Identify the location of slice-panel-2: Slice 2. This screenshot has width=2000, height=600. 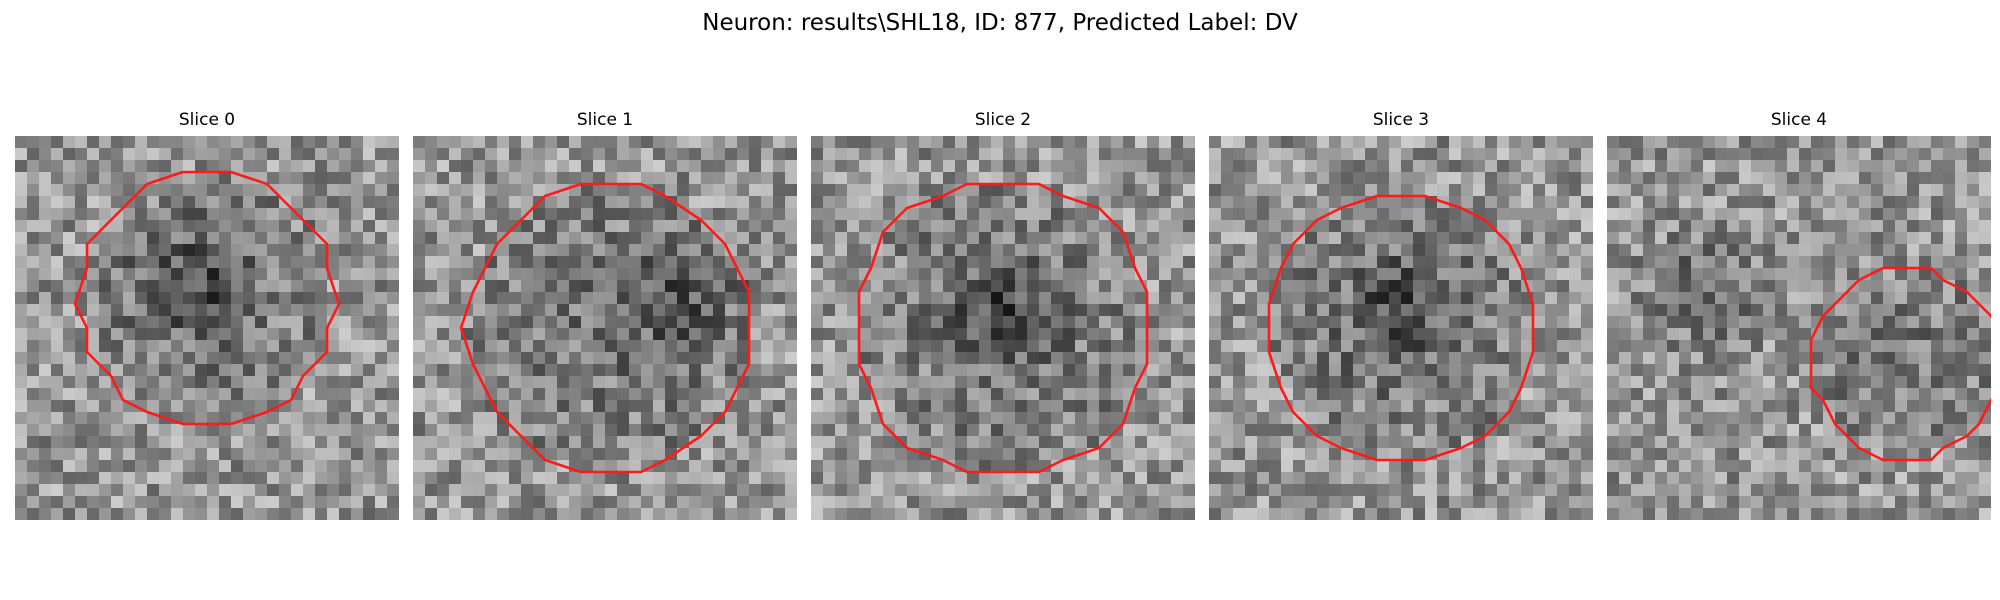
(1003, 314).